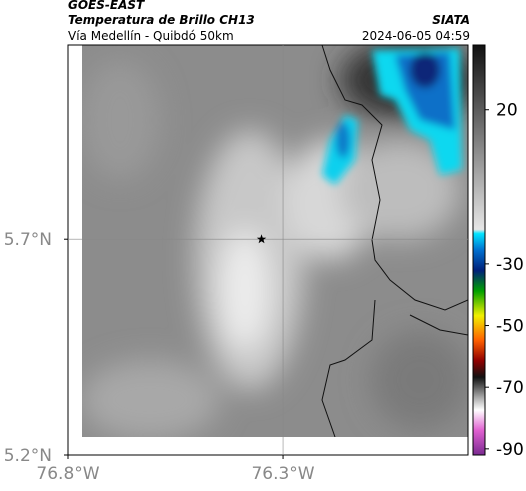  Describe the element at coordinates (416, 36) in the screenshot. I see `datetime: 2024-06-05 04:59` at that location.